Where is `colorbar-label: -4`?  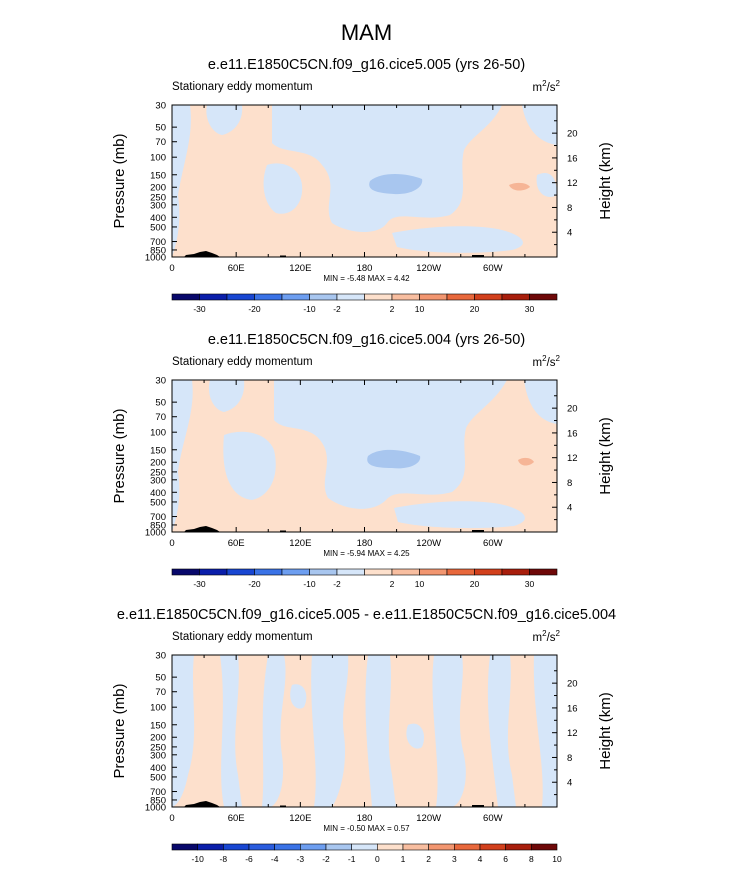
colorbar-label: -4 is located at coordinates (275, 859).